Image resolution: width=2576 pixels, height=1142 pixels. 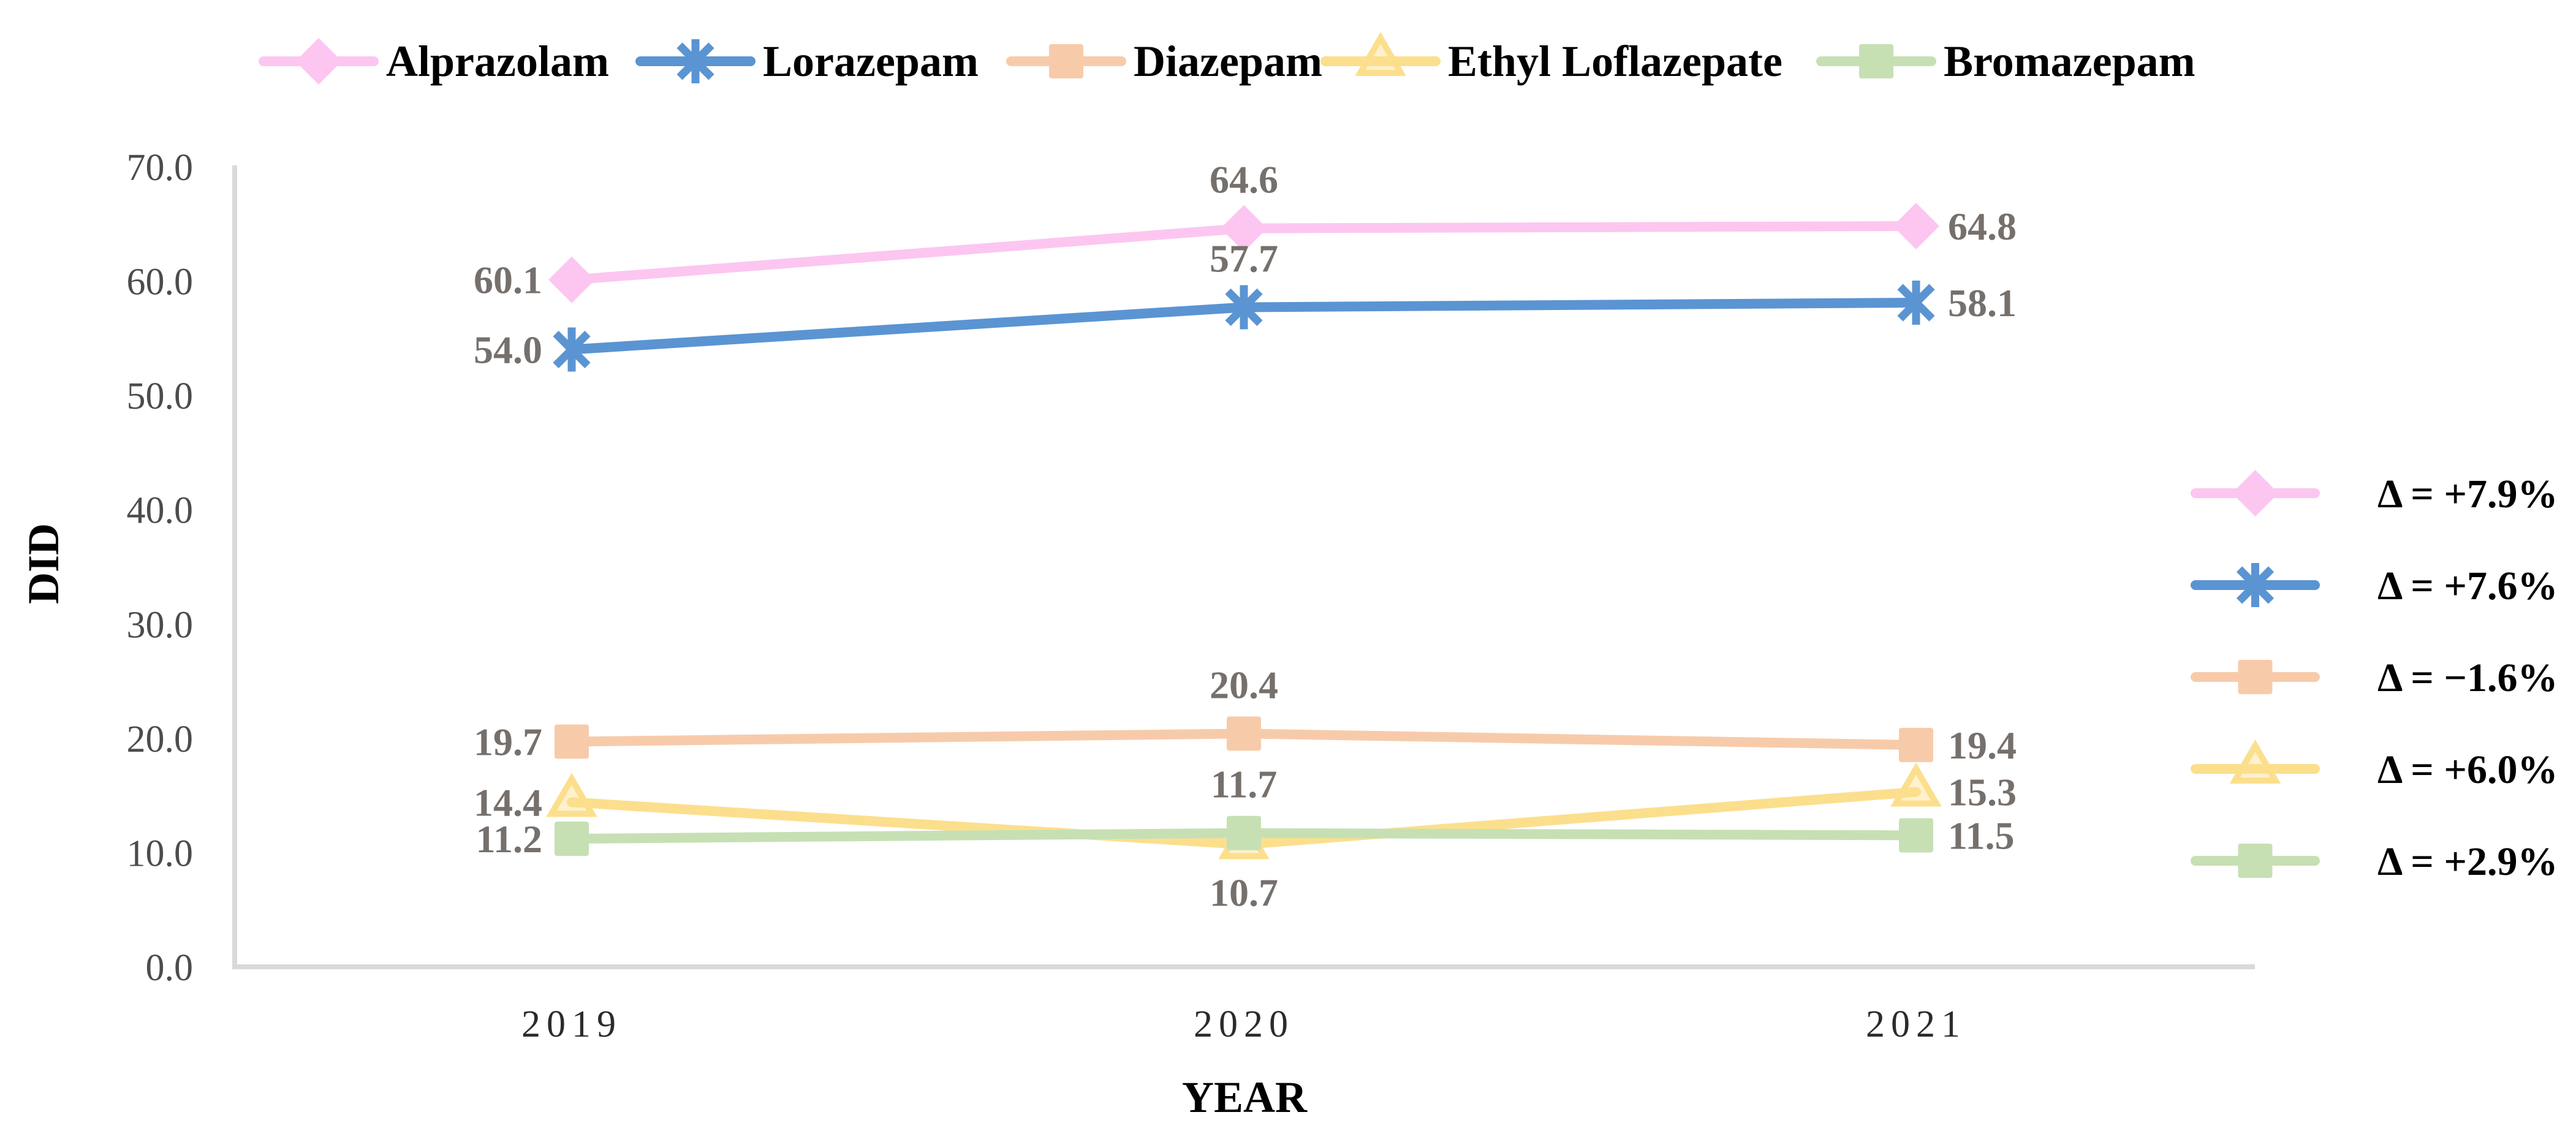 I want to click on legend-label-alprazolam: Alprazolam, so click(x=497, y=61).